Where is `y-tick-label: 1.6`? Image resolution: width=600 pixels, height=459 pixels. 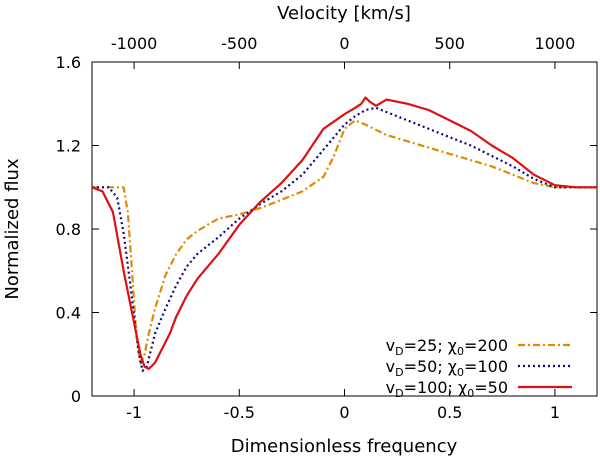
y-tick-label: 1.6 is located at coordinates (68, 62).